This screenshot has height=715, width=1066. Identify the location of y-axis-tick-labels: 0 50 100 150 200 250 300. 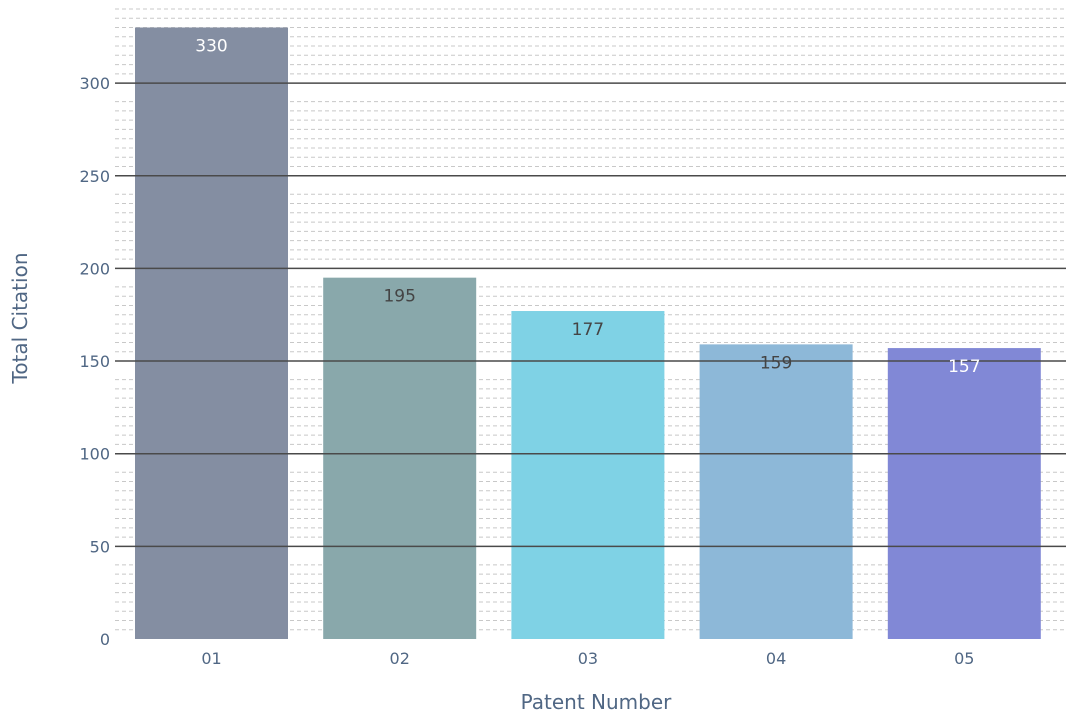
(94, 361).